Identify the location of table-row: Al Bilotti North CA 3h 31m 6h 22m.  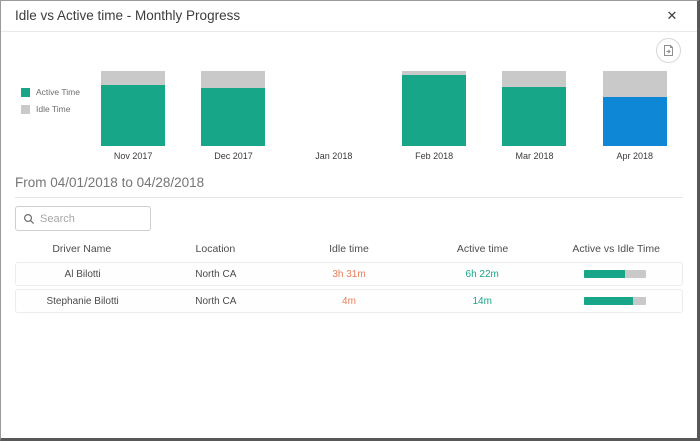
(349, 274).